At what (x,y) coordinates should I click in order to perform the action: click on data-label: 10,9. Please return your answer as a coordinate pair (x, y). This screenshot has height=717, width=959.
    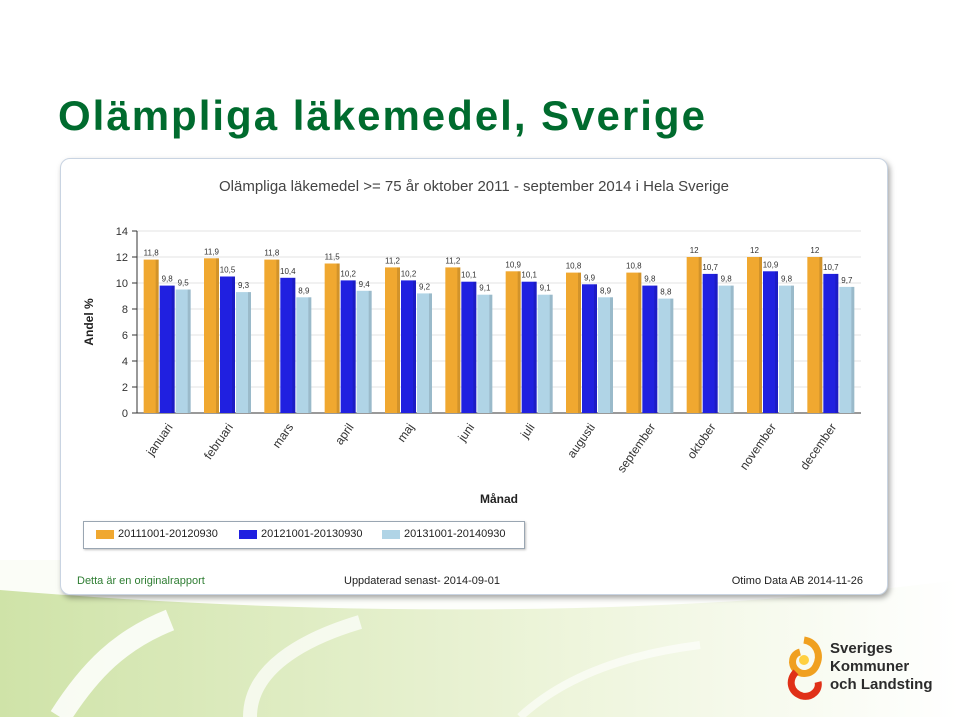
    Looking at the image, I should click on (513, 264).